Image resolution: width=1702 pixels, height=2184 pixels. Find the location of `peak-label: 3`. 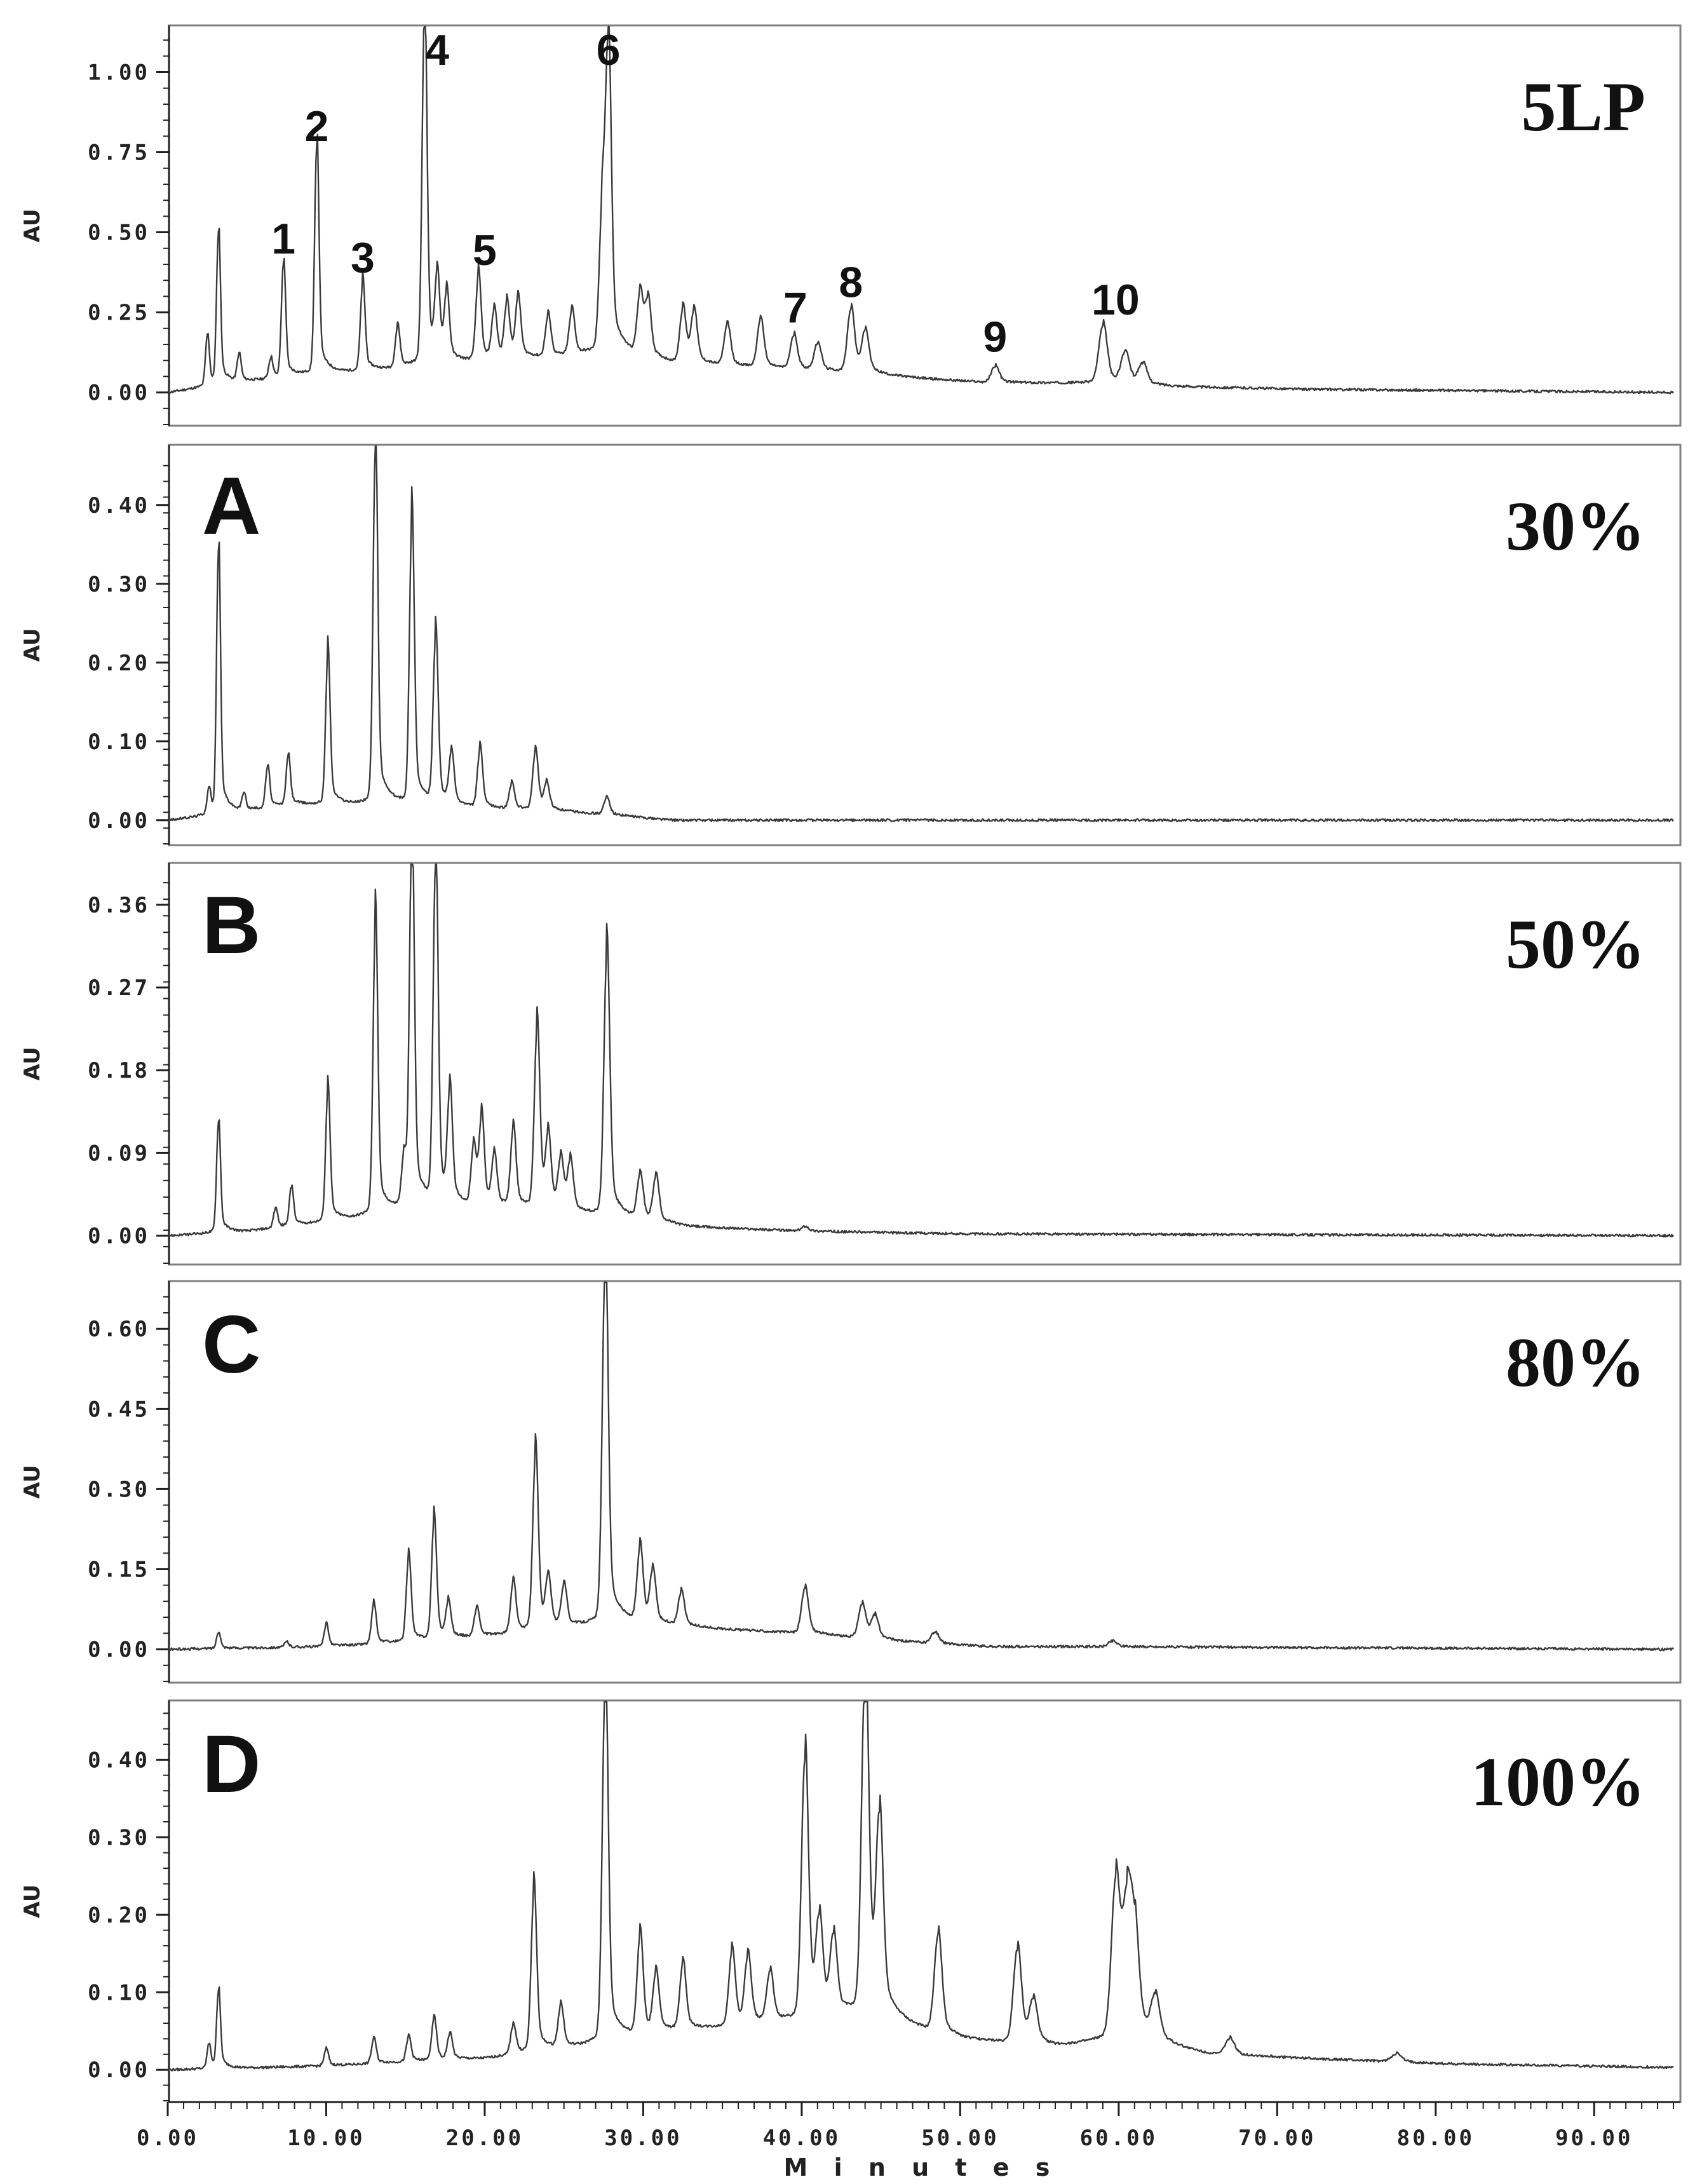

peak-label: 3 is located at coordinates (363, 257).